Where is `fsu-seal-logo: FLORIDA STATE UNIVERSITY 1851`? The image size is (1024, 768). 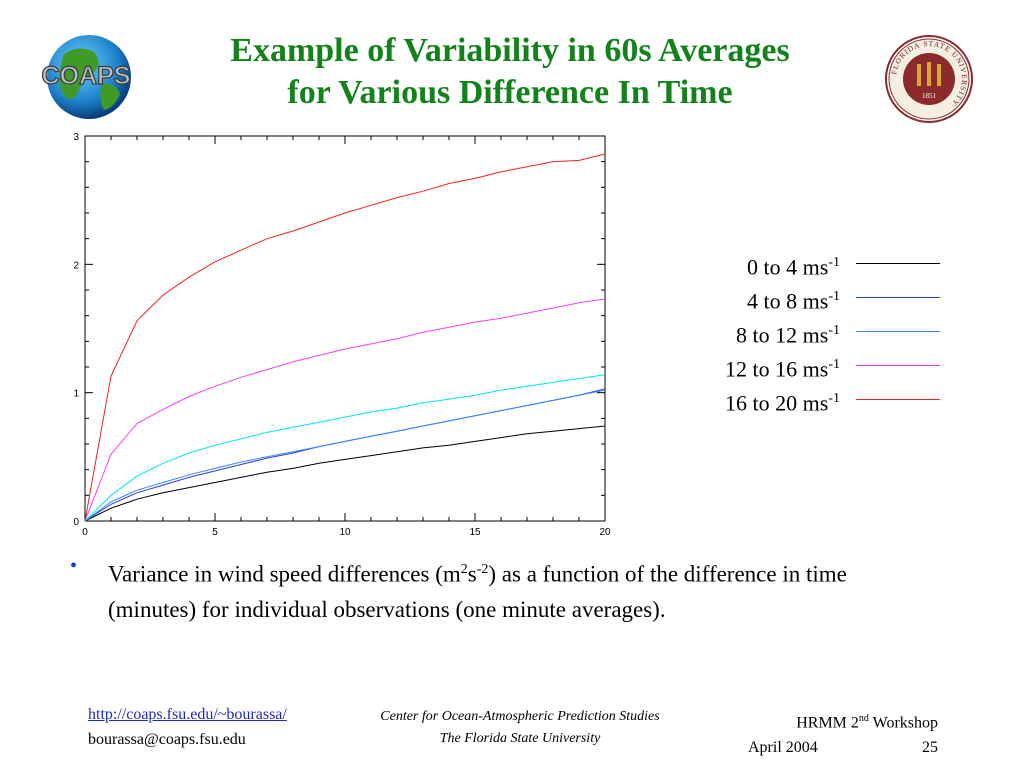 fsu-seal-logo: FLORIDA STATE UNIVERSITY 1851 is located at coordinates (929, 79).